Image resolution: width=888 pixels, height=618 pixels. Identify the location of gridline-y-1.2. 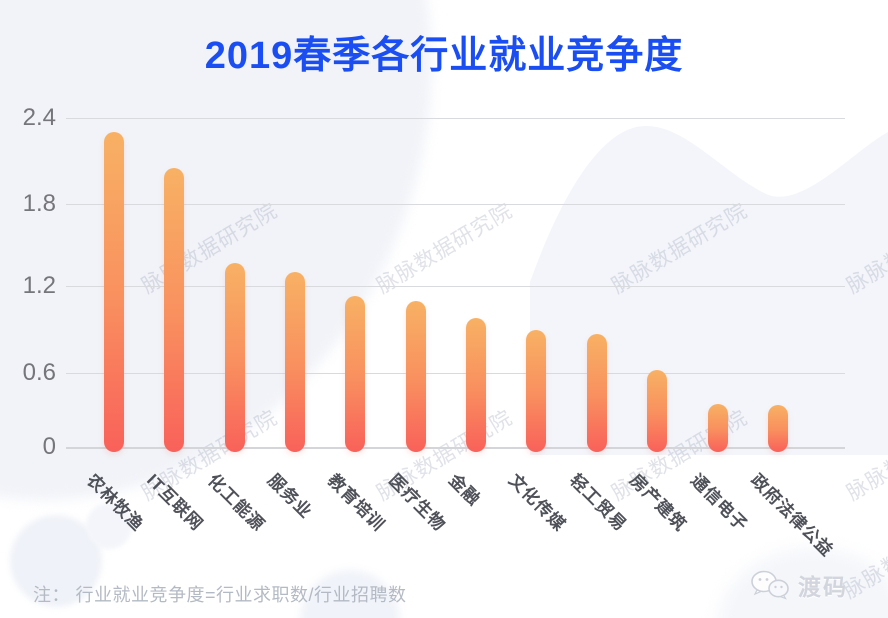
(455, 286).